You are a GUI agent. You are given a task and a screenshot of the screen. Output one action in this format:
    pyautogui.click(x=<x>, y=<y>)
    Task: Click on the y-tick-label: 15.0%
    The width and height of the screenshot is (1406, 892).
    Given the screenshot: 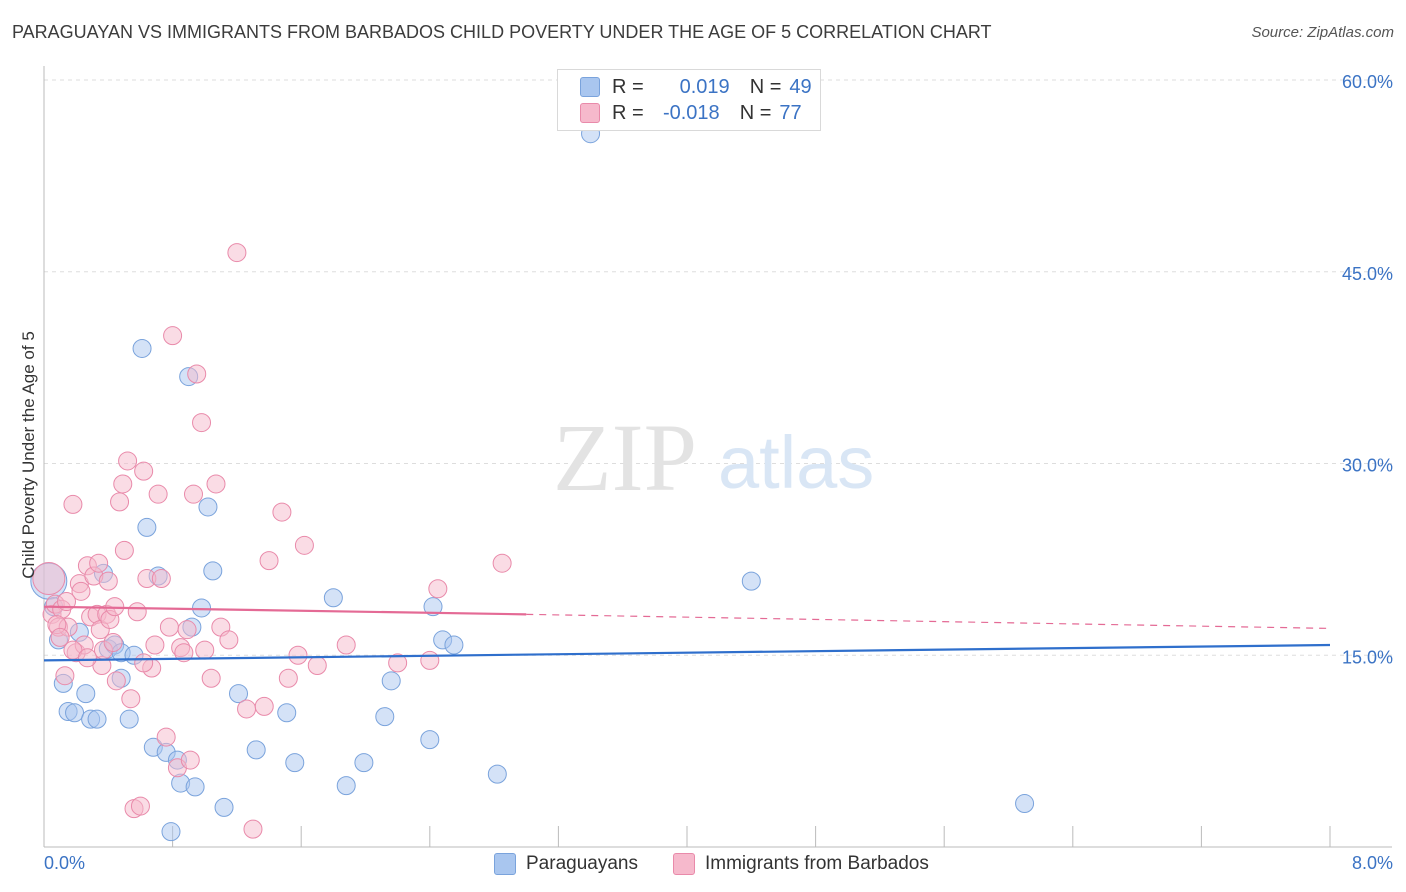 What is the action you would take?
    pyautogui.click(x=1367, y=657)
    